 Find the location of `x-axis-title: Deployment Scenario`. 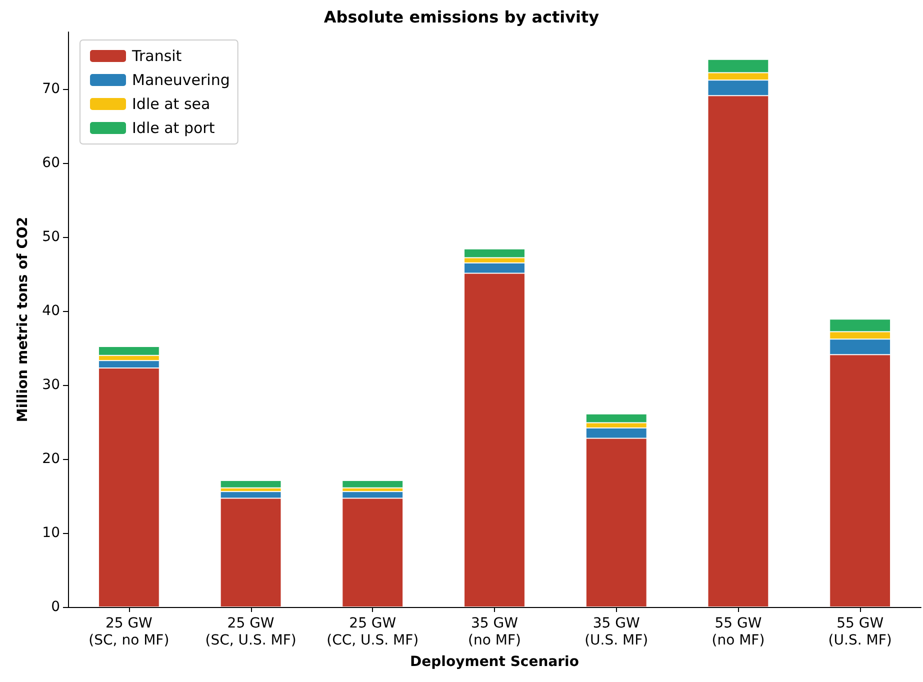

x-axis-title: Deployment Scenario is located at coordinates (495, 662).